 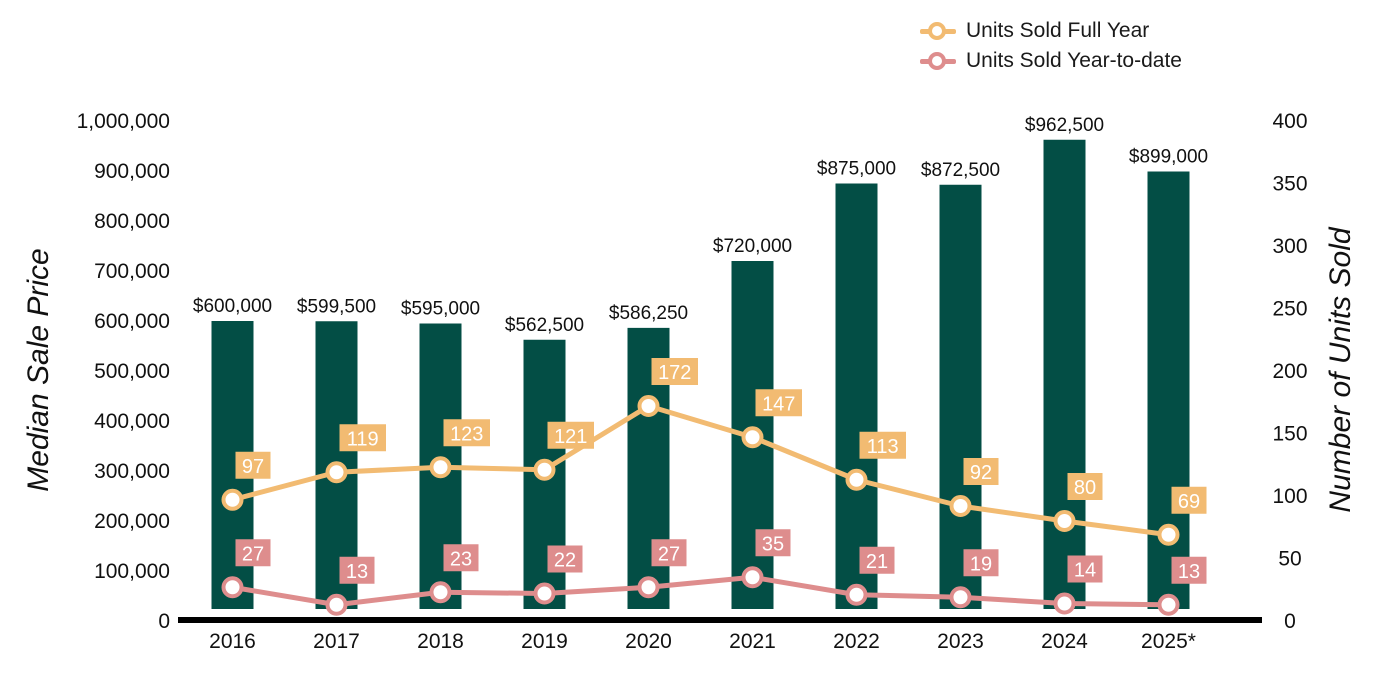 I want to click on data-label-ytd-2016: 27, so click(x=253, y=554).